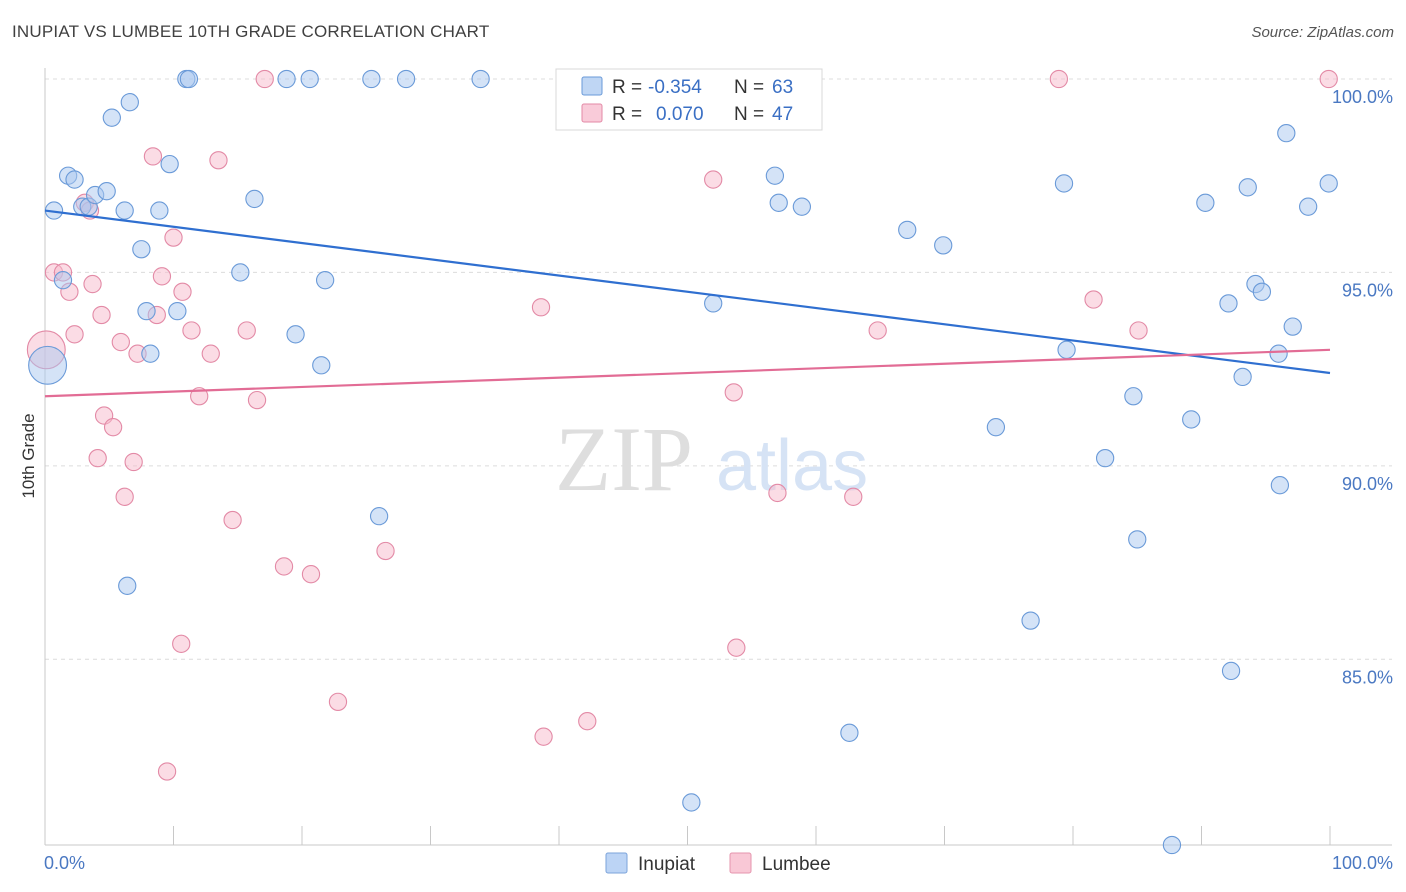 This screenshot has height=892, width=1406. What do you see at coordinates (740, 863) in the screenshot?
I see `bottom-legend-swatch-lumbee` at bounding box center [740, 863].